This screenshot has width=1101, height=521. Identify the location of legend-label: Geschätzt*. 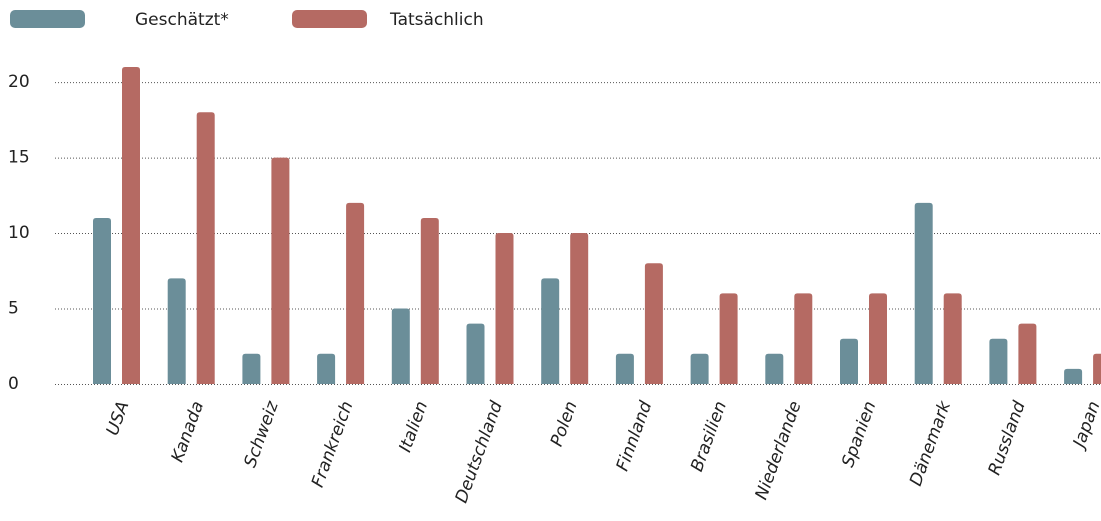
(182, 20).